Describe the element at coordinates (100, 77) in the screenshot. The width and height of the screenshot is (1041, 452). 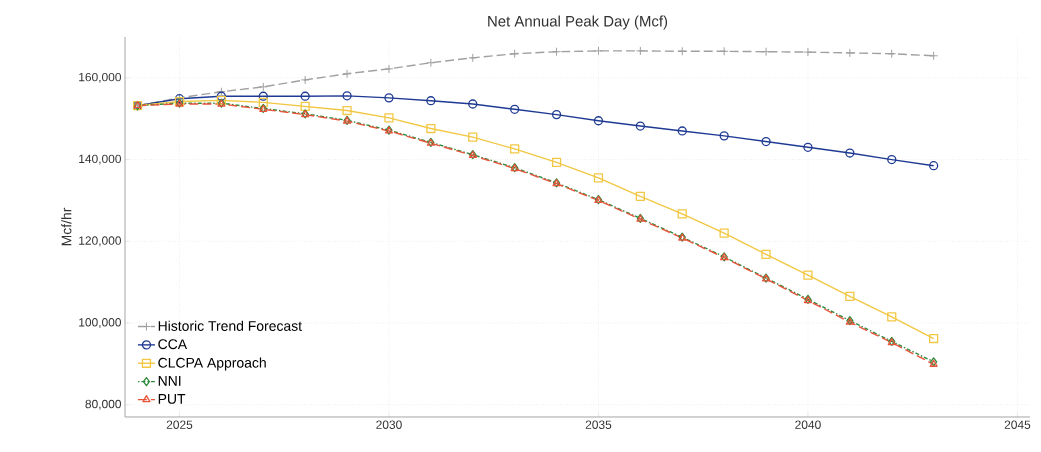
I see `y-tick-label: 160,000` at that location.